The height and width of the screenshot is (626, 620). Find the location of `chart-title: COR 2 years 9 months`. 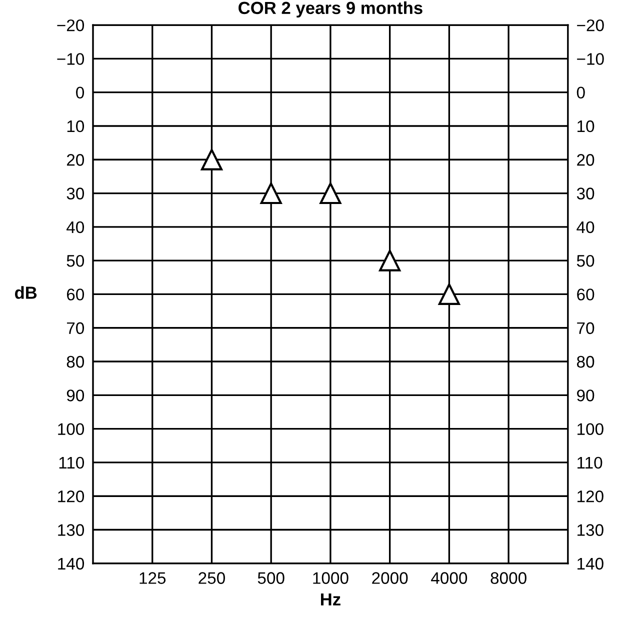

chart-title: COR 2 years 9 months is located at coordinates (330, 9).